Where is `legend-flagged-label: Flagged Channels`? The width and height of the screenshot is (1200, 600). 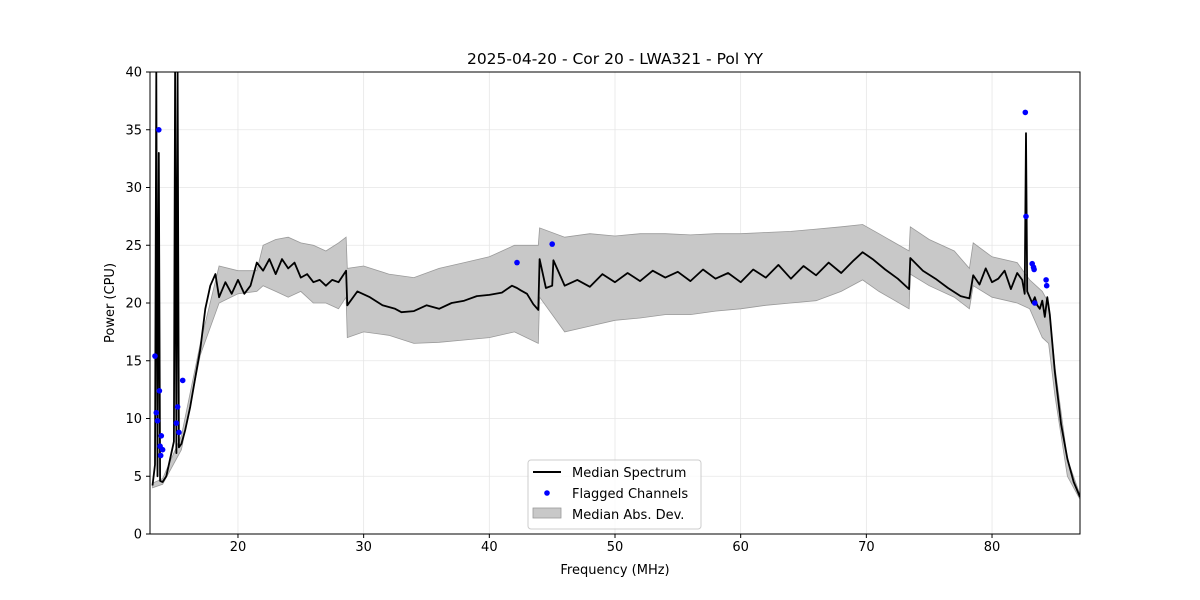
legend-flagged-label: Flagged Channels is located at coordinates (630, 494).